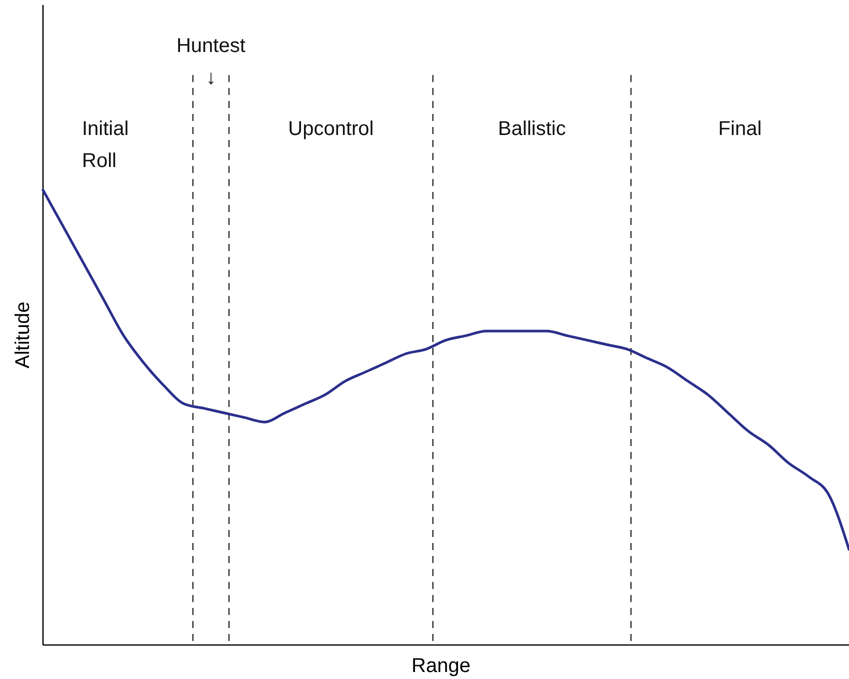 The height and width of the screenshot is (679, 849). I want to click on text: Final, so click(740, 129).